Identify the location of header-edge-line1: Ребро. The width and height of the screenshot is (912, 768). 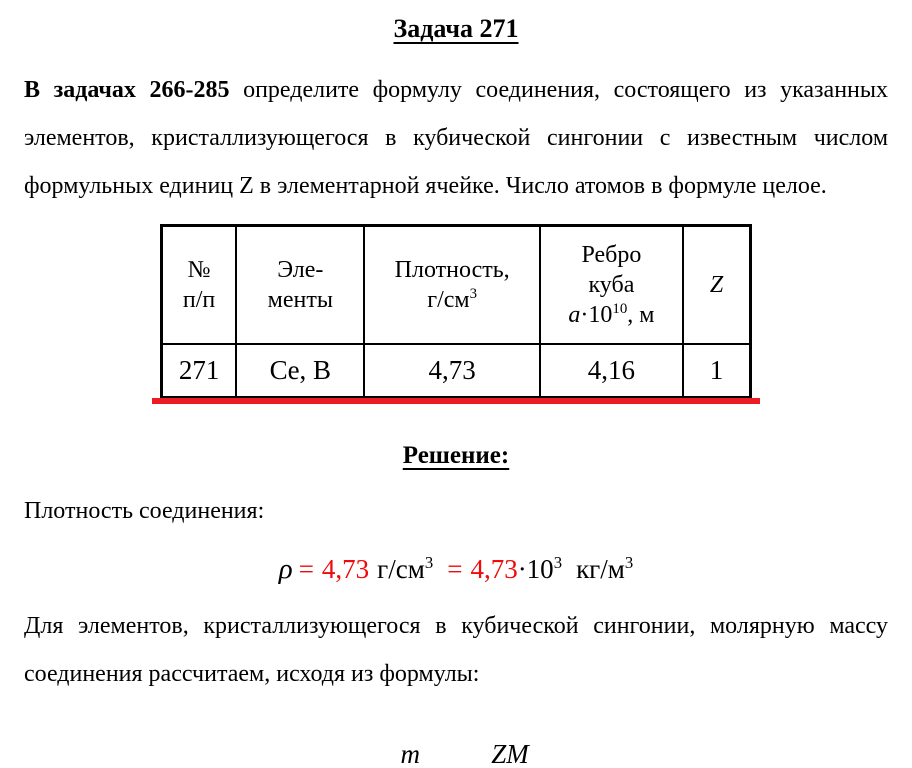
(611, 254).